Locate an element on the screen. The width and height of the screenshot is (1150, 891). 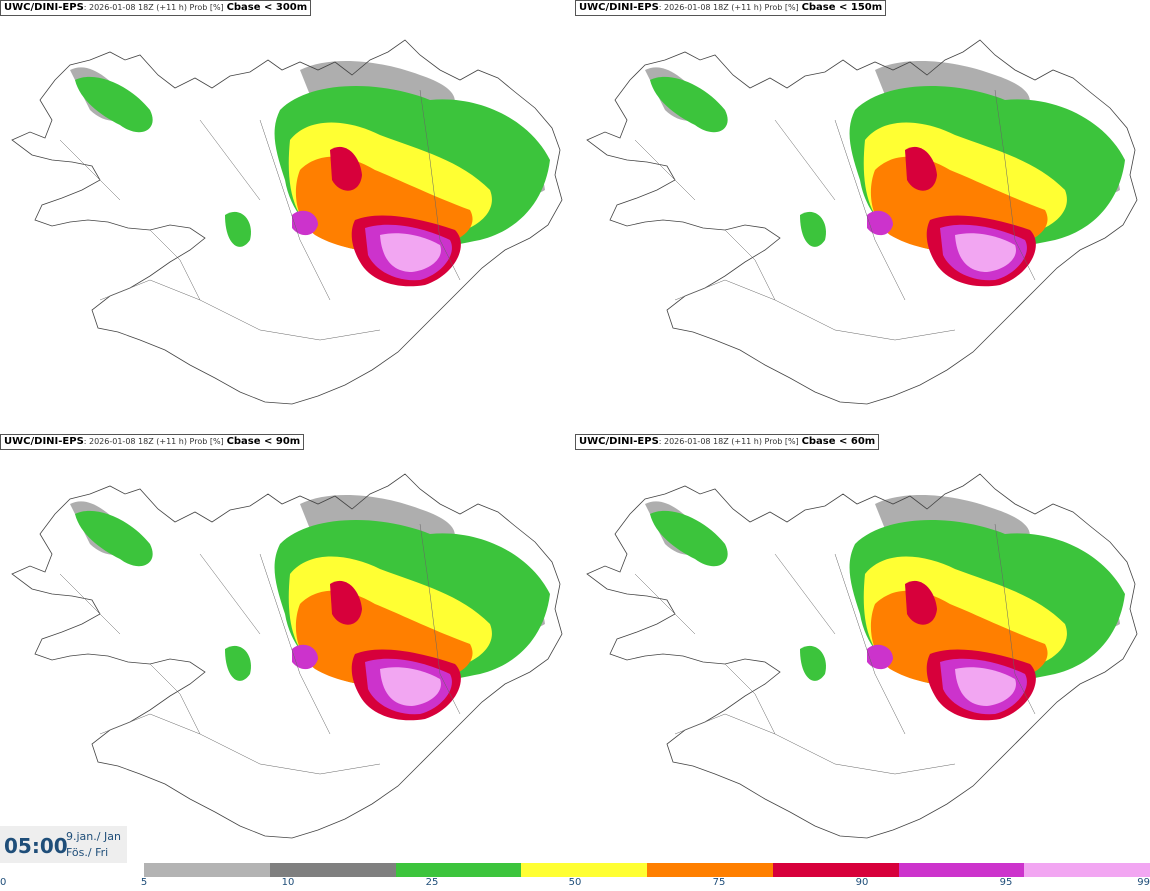
valid-time: 05:00 is located at coordinates (36, 846).